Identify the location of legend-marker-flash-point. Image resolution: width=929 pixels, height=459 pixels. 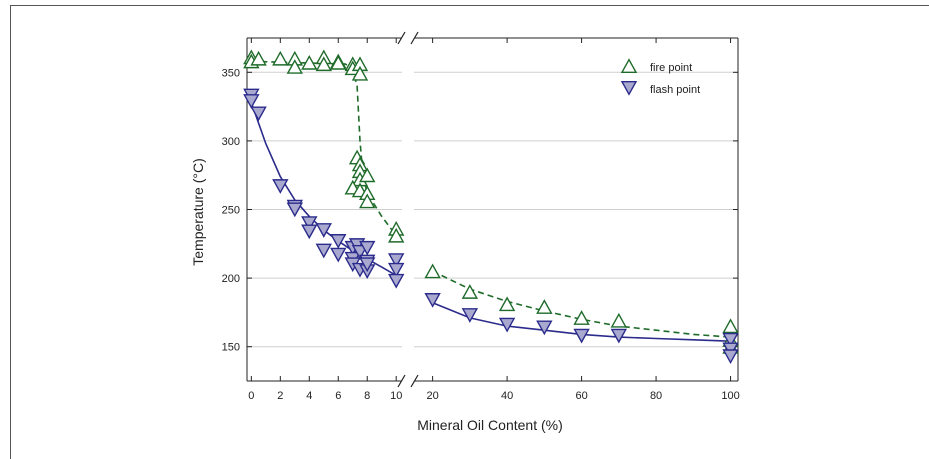
(629, 88).